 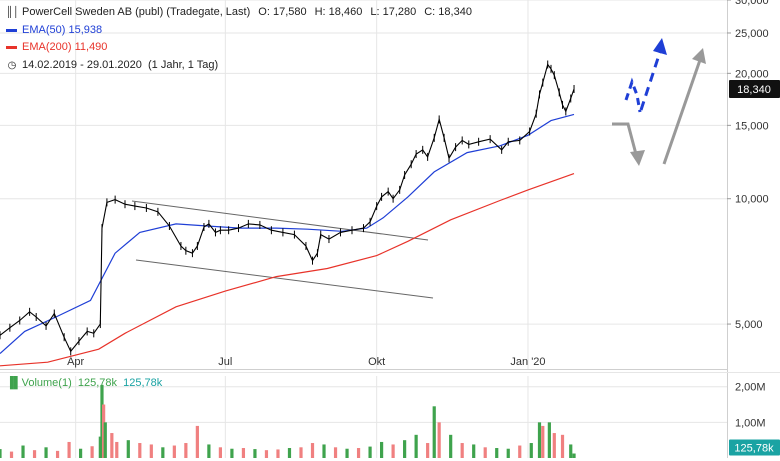 I want to click on y-tick-label: 20,000, so click(x=752, y=74).